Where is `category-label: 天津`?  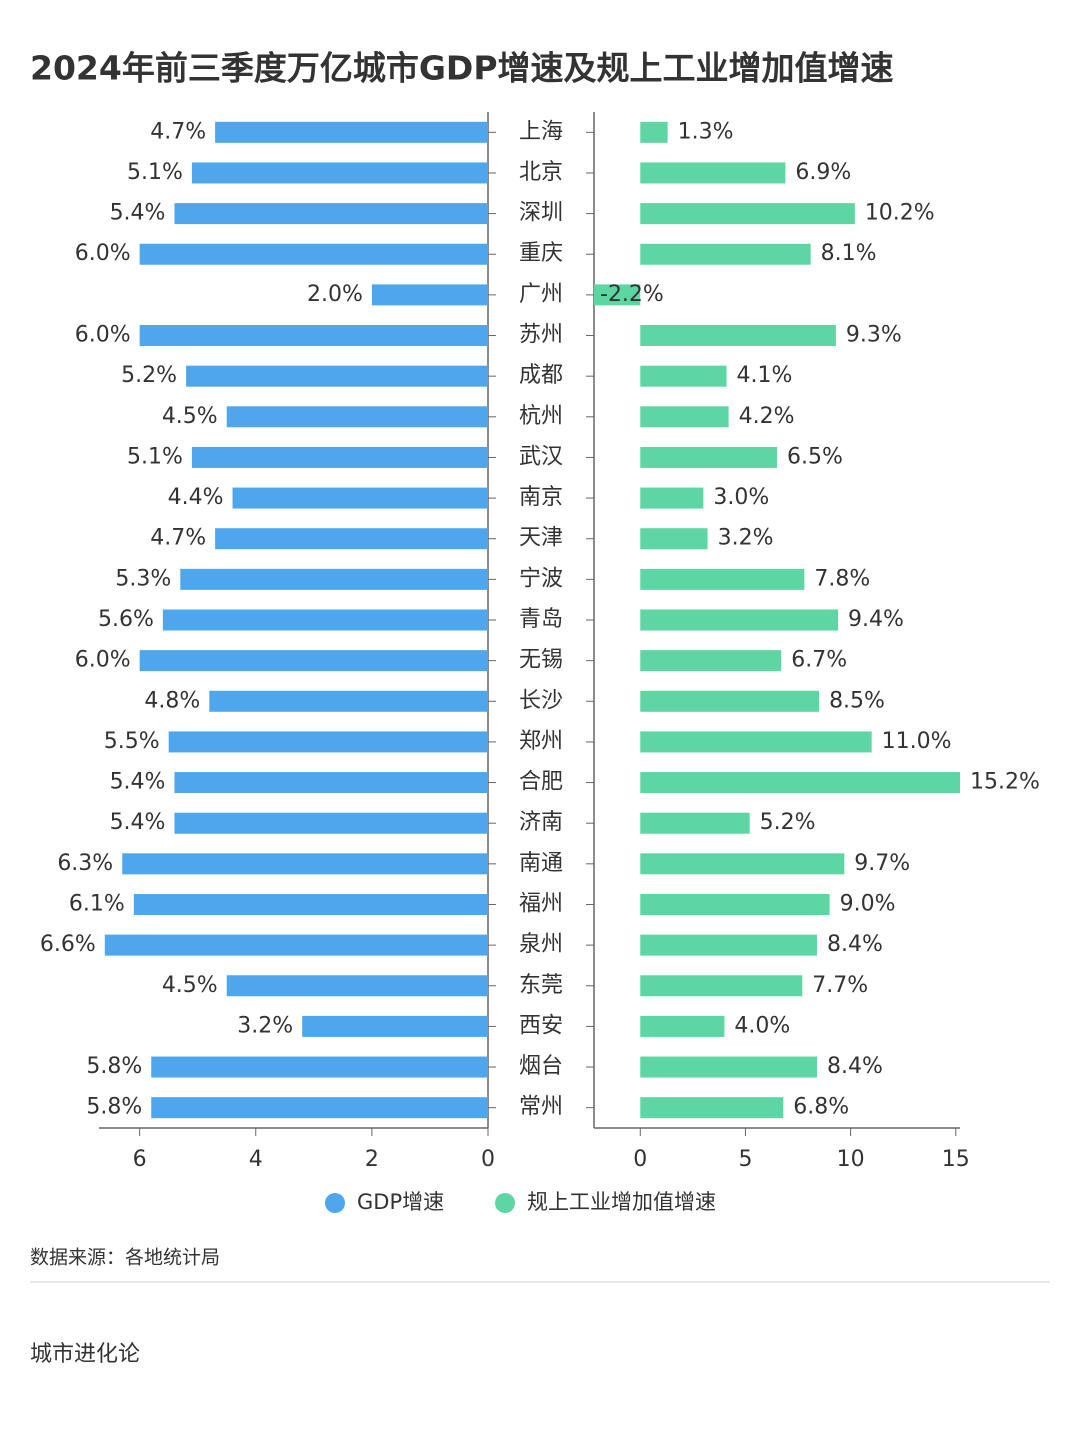
category-label: 天津 is located at coordinates (541, 538).